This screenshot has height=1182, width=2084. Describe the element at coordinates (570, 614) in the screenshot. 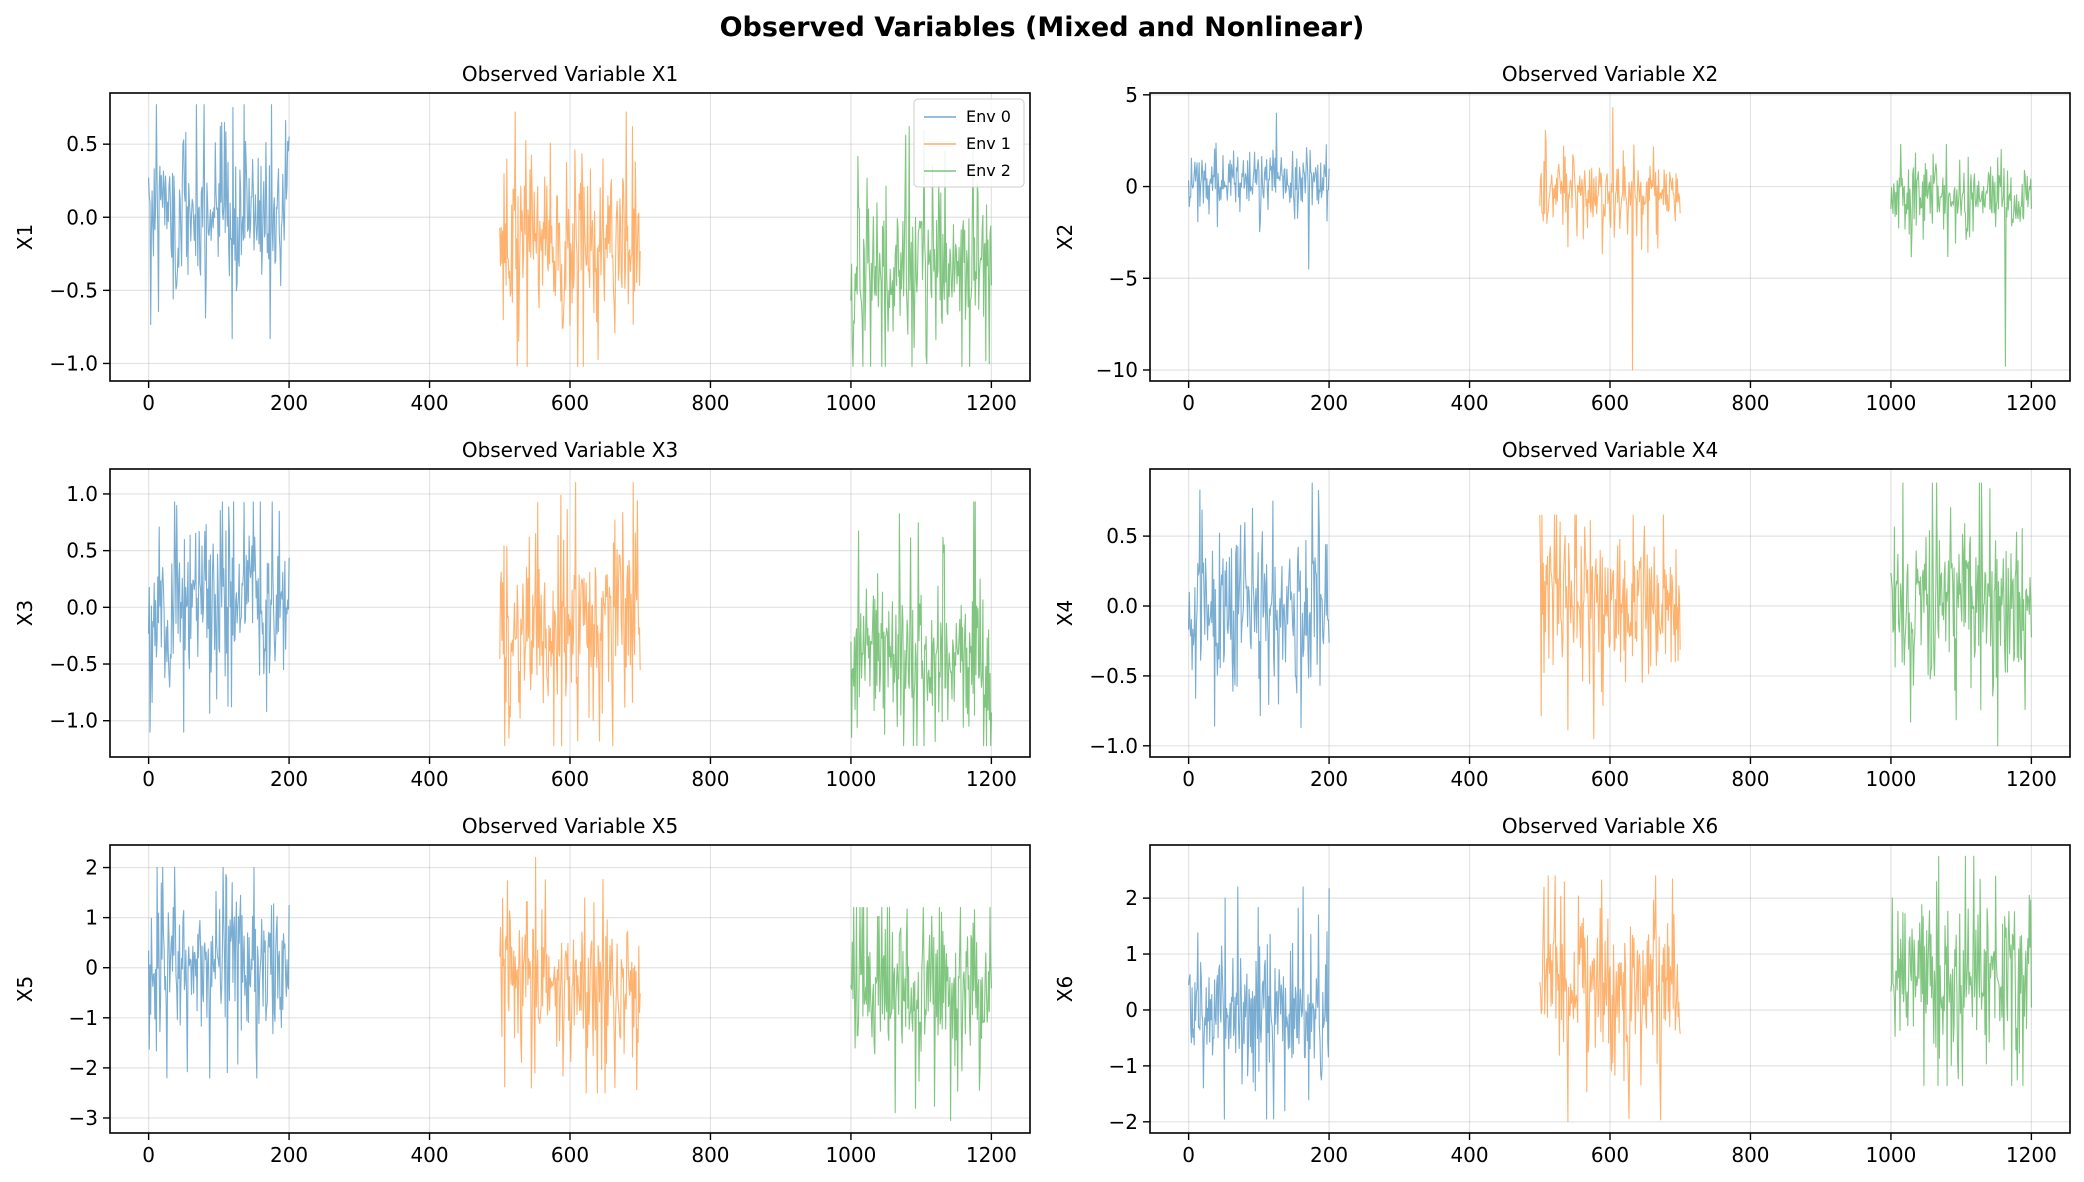

I see `subplot-x3-series-env1` at that location.